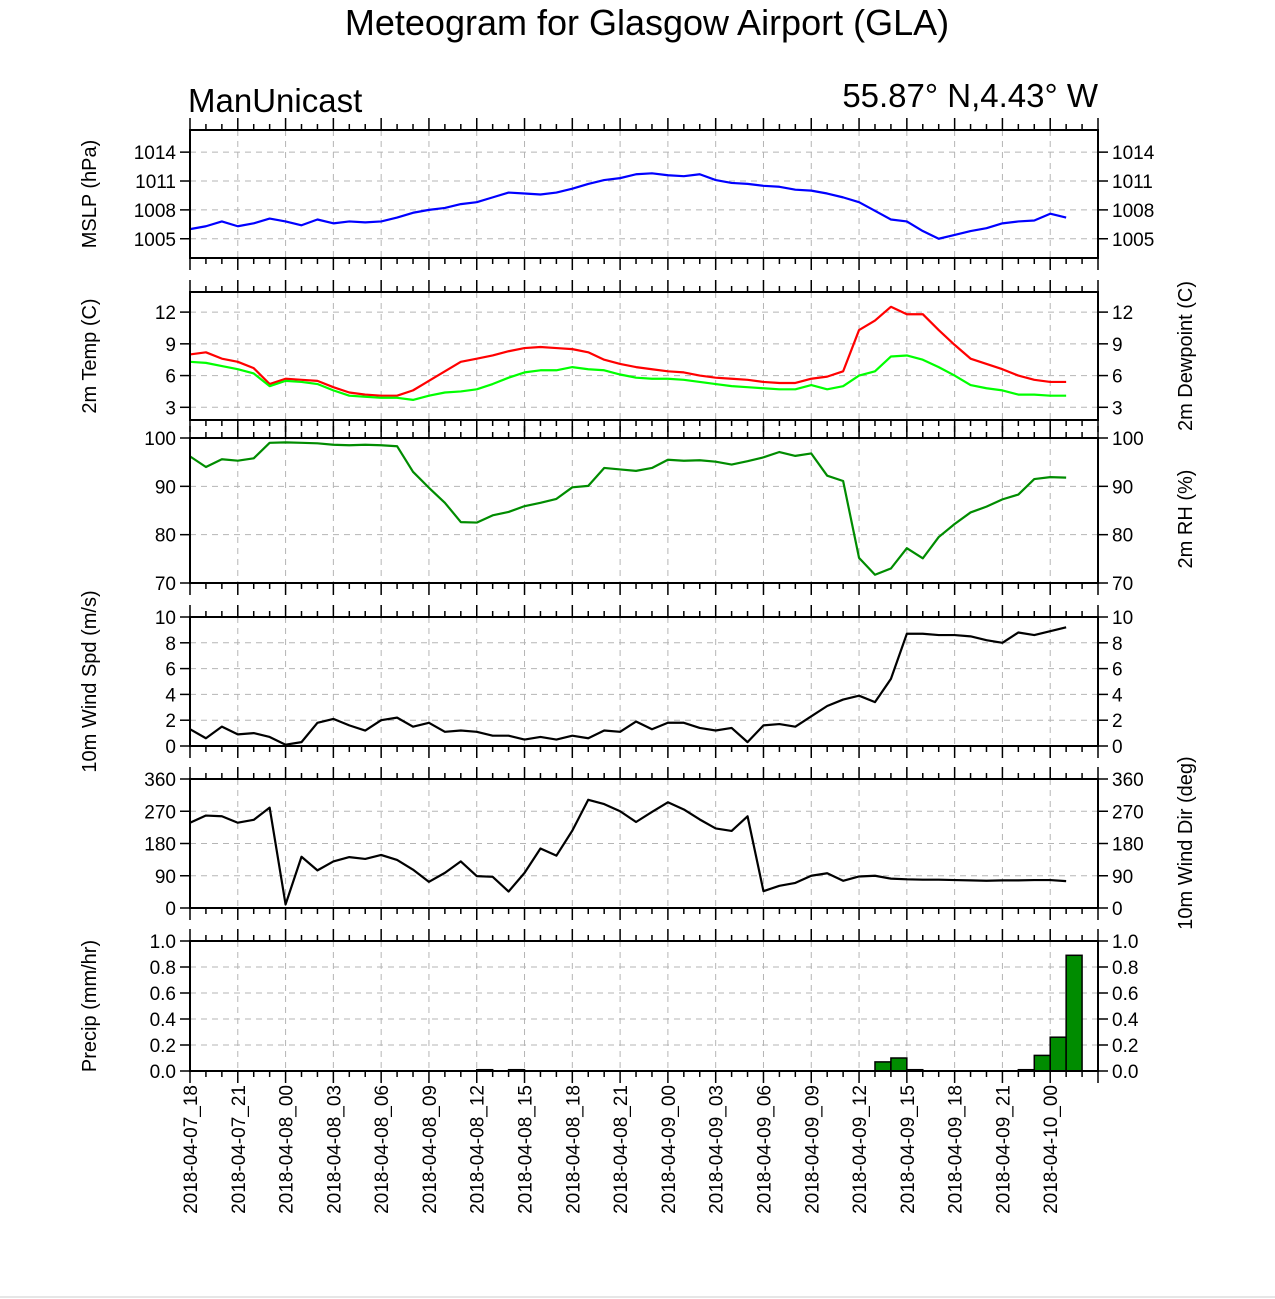 This screenshot has width=1275, height=1299. I want to click on series-line-wind-speed, so click(628, 686).